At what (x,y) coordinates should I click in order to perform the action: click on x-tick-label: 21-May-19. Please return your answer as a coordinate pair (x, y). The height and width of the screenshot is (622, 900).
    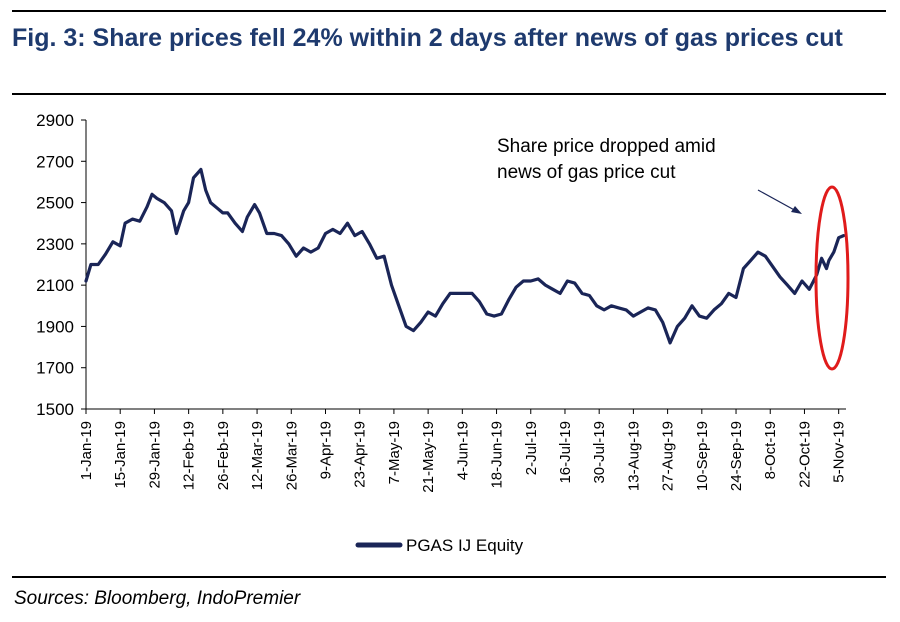
    Looking at the image, I should click on (428, 457).